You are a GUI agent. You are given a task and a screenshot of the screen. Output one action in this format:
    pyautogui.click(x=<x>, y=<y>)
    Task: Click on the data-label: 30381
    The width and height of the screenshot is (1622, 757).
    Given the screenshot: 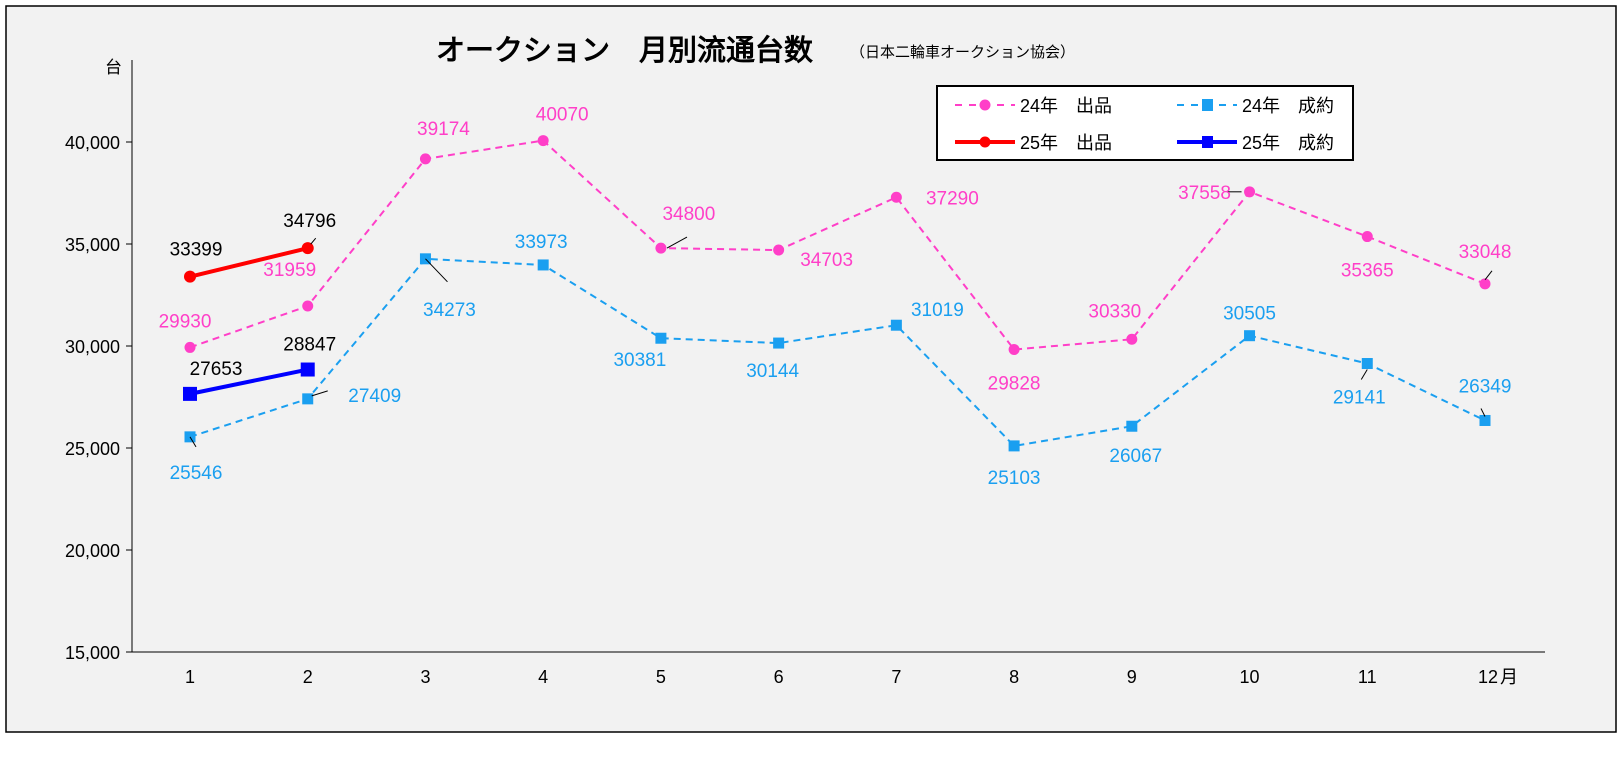 What is the action you would take?
    pyautogui.click(x=639, y=360)
    